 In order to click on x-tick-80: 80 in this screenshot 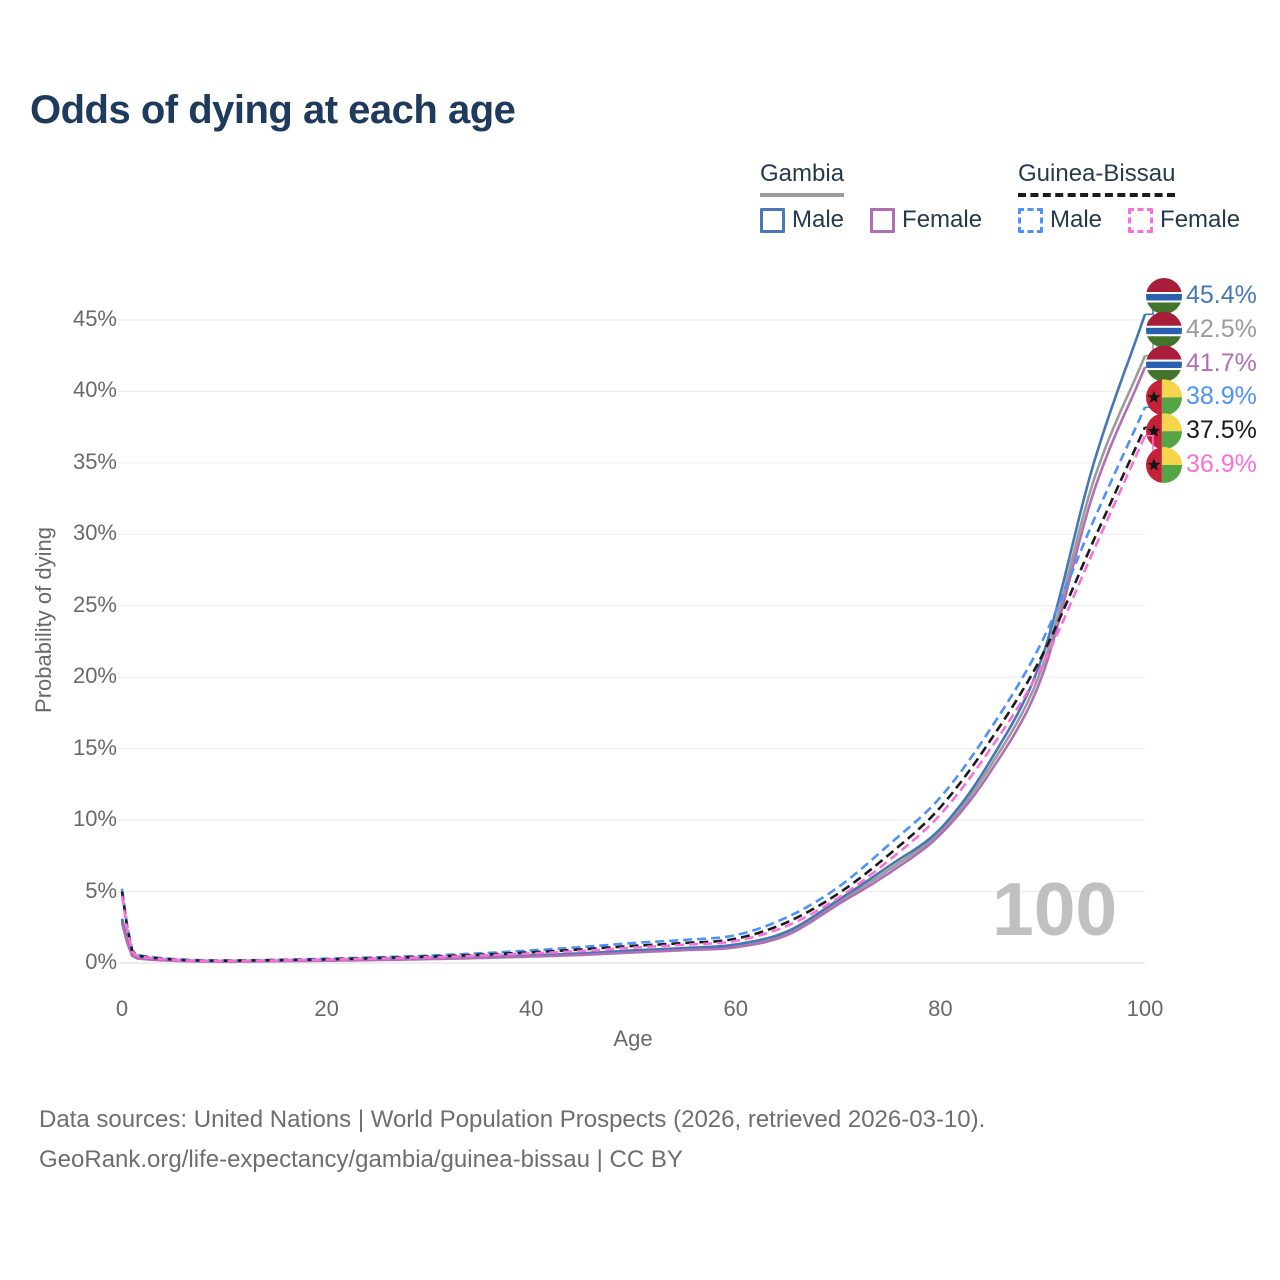, I will do `click(940, 1008)`.